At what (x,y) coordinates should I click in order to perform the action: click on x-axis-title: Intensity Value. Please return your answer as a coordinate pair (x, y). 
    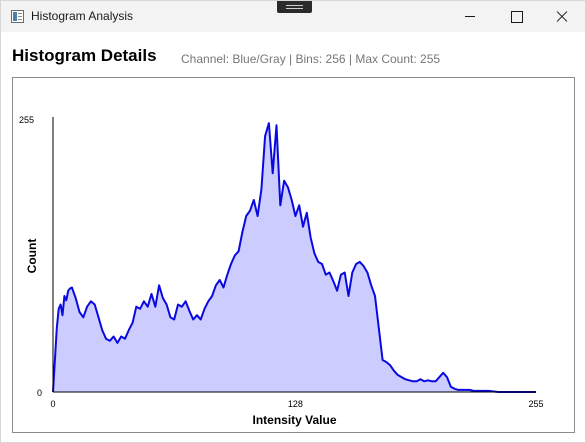
    Looking at the image, I should click on (294, 420).